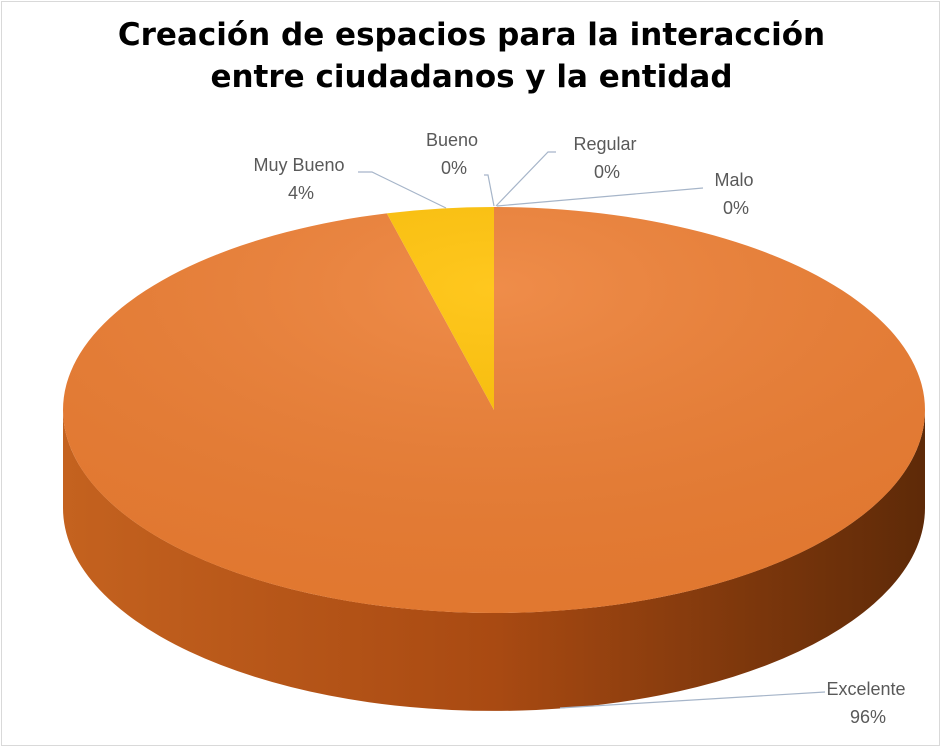  I want to click on data-label-name: Excelente, so click(865, 689).